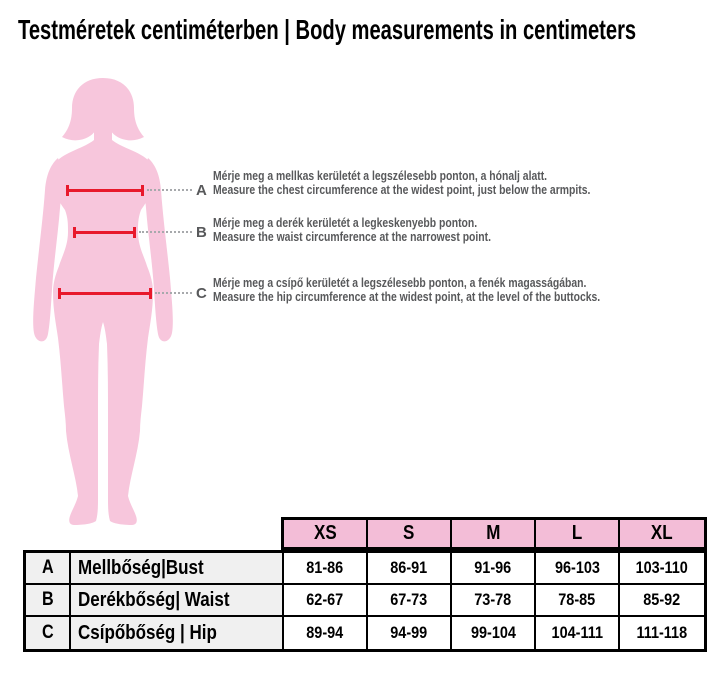 The height and width of the screenshot is (675, 719). What do you see at coordinates (47, 250) in the screenshot?
I see `silhouette-left-arm` at bounding box center [47, 250].